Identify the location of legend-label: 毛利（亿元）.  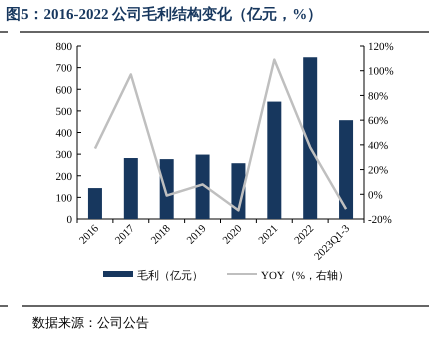
(170, 275).